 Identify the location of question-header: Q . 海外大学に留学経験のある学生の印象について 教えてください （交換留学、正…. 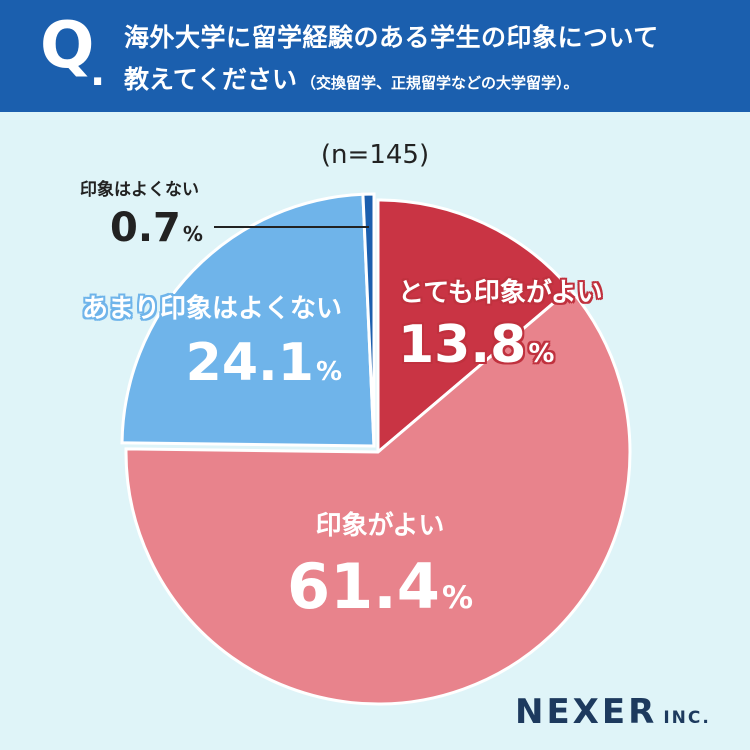
(375, 56).